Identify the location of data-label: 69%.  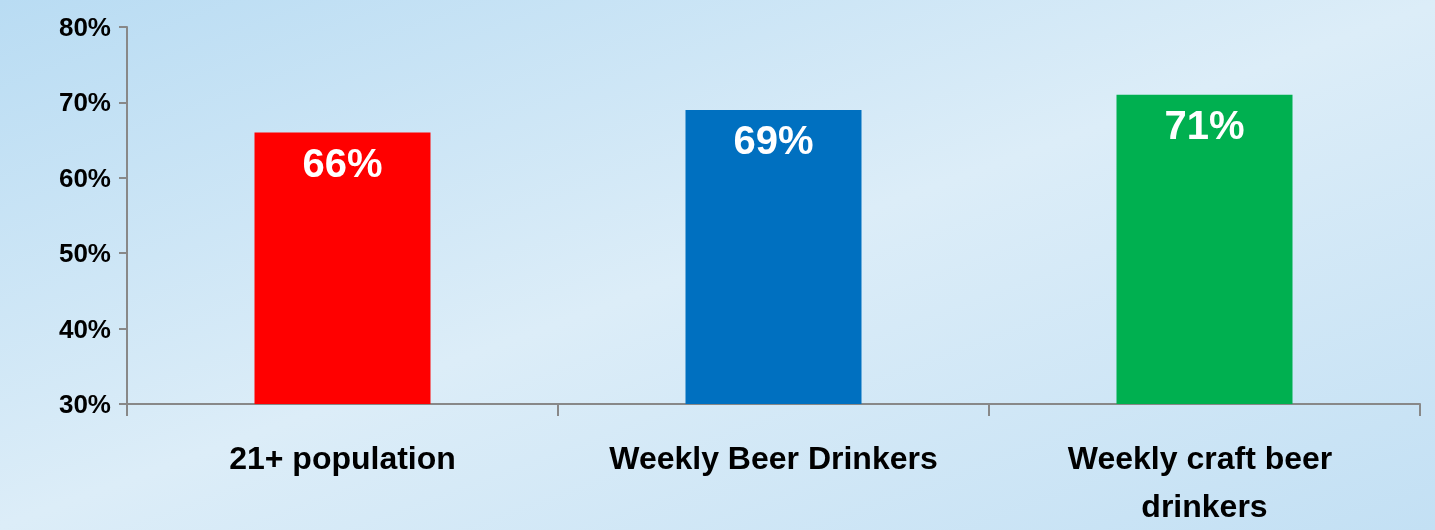
(773, 139).